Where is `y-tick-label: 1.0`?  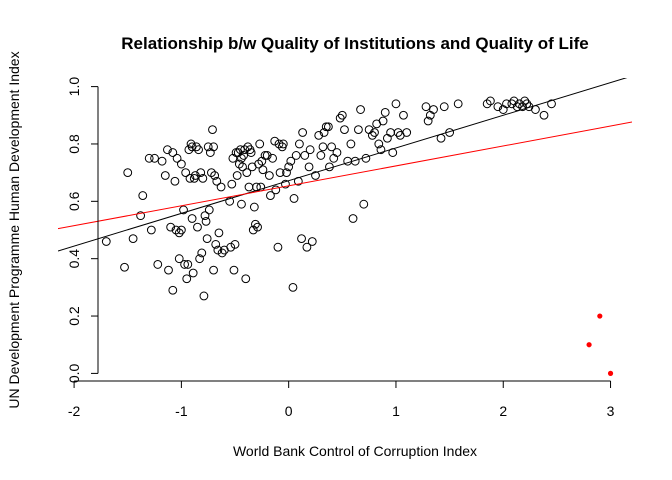
y-tick-label: 1.0 is located at coordinates (74, 87).